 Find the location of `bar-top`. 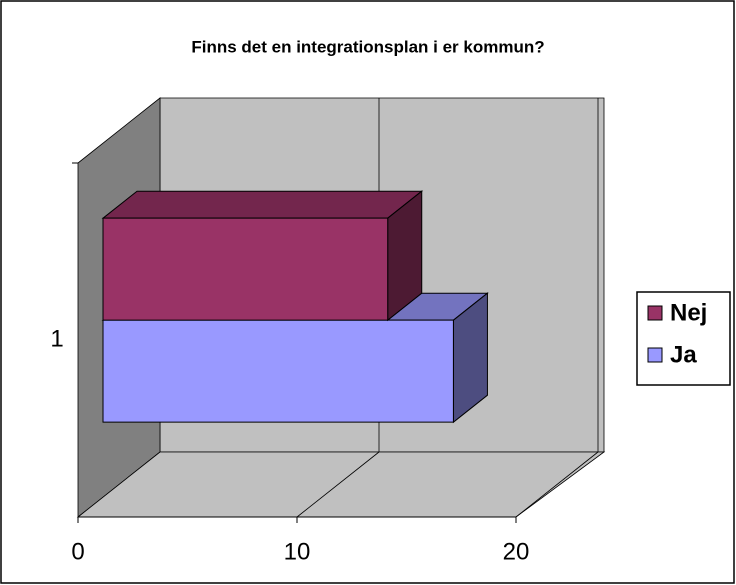

bar-top is located at coordinates (262, 204).